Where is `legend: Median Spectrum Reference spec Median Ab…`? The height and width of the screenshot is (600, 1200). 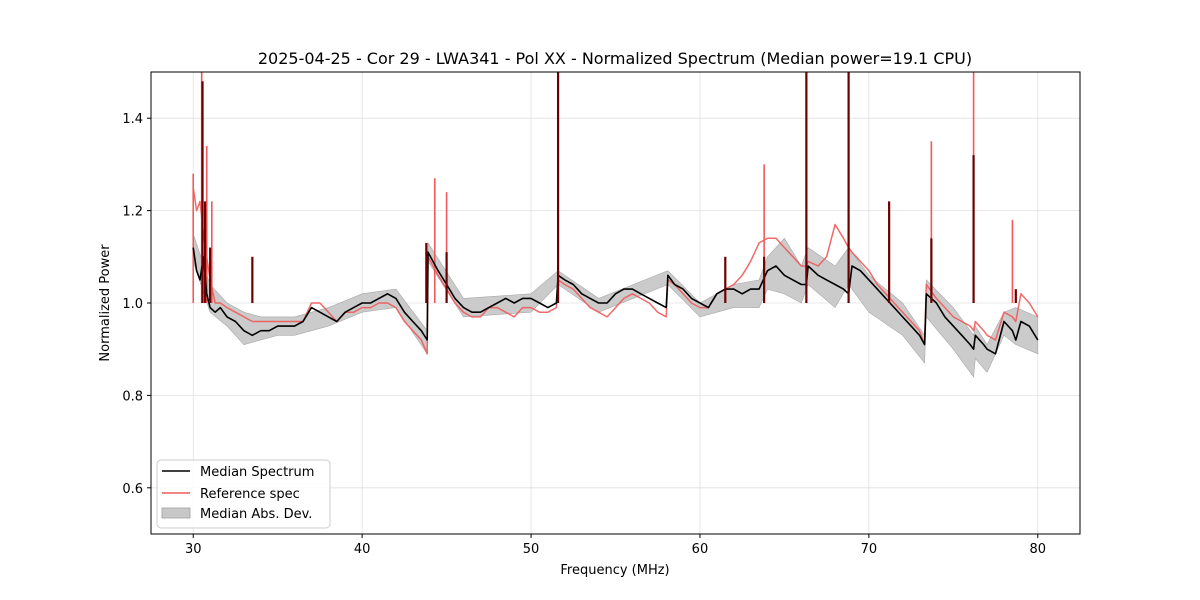 legend: Median Spectrum Reference spec Median Ab… is located at coordinates (243, 494).